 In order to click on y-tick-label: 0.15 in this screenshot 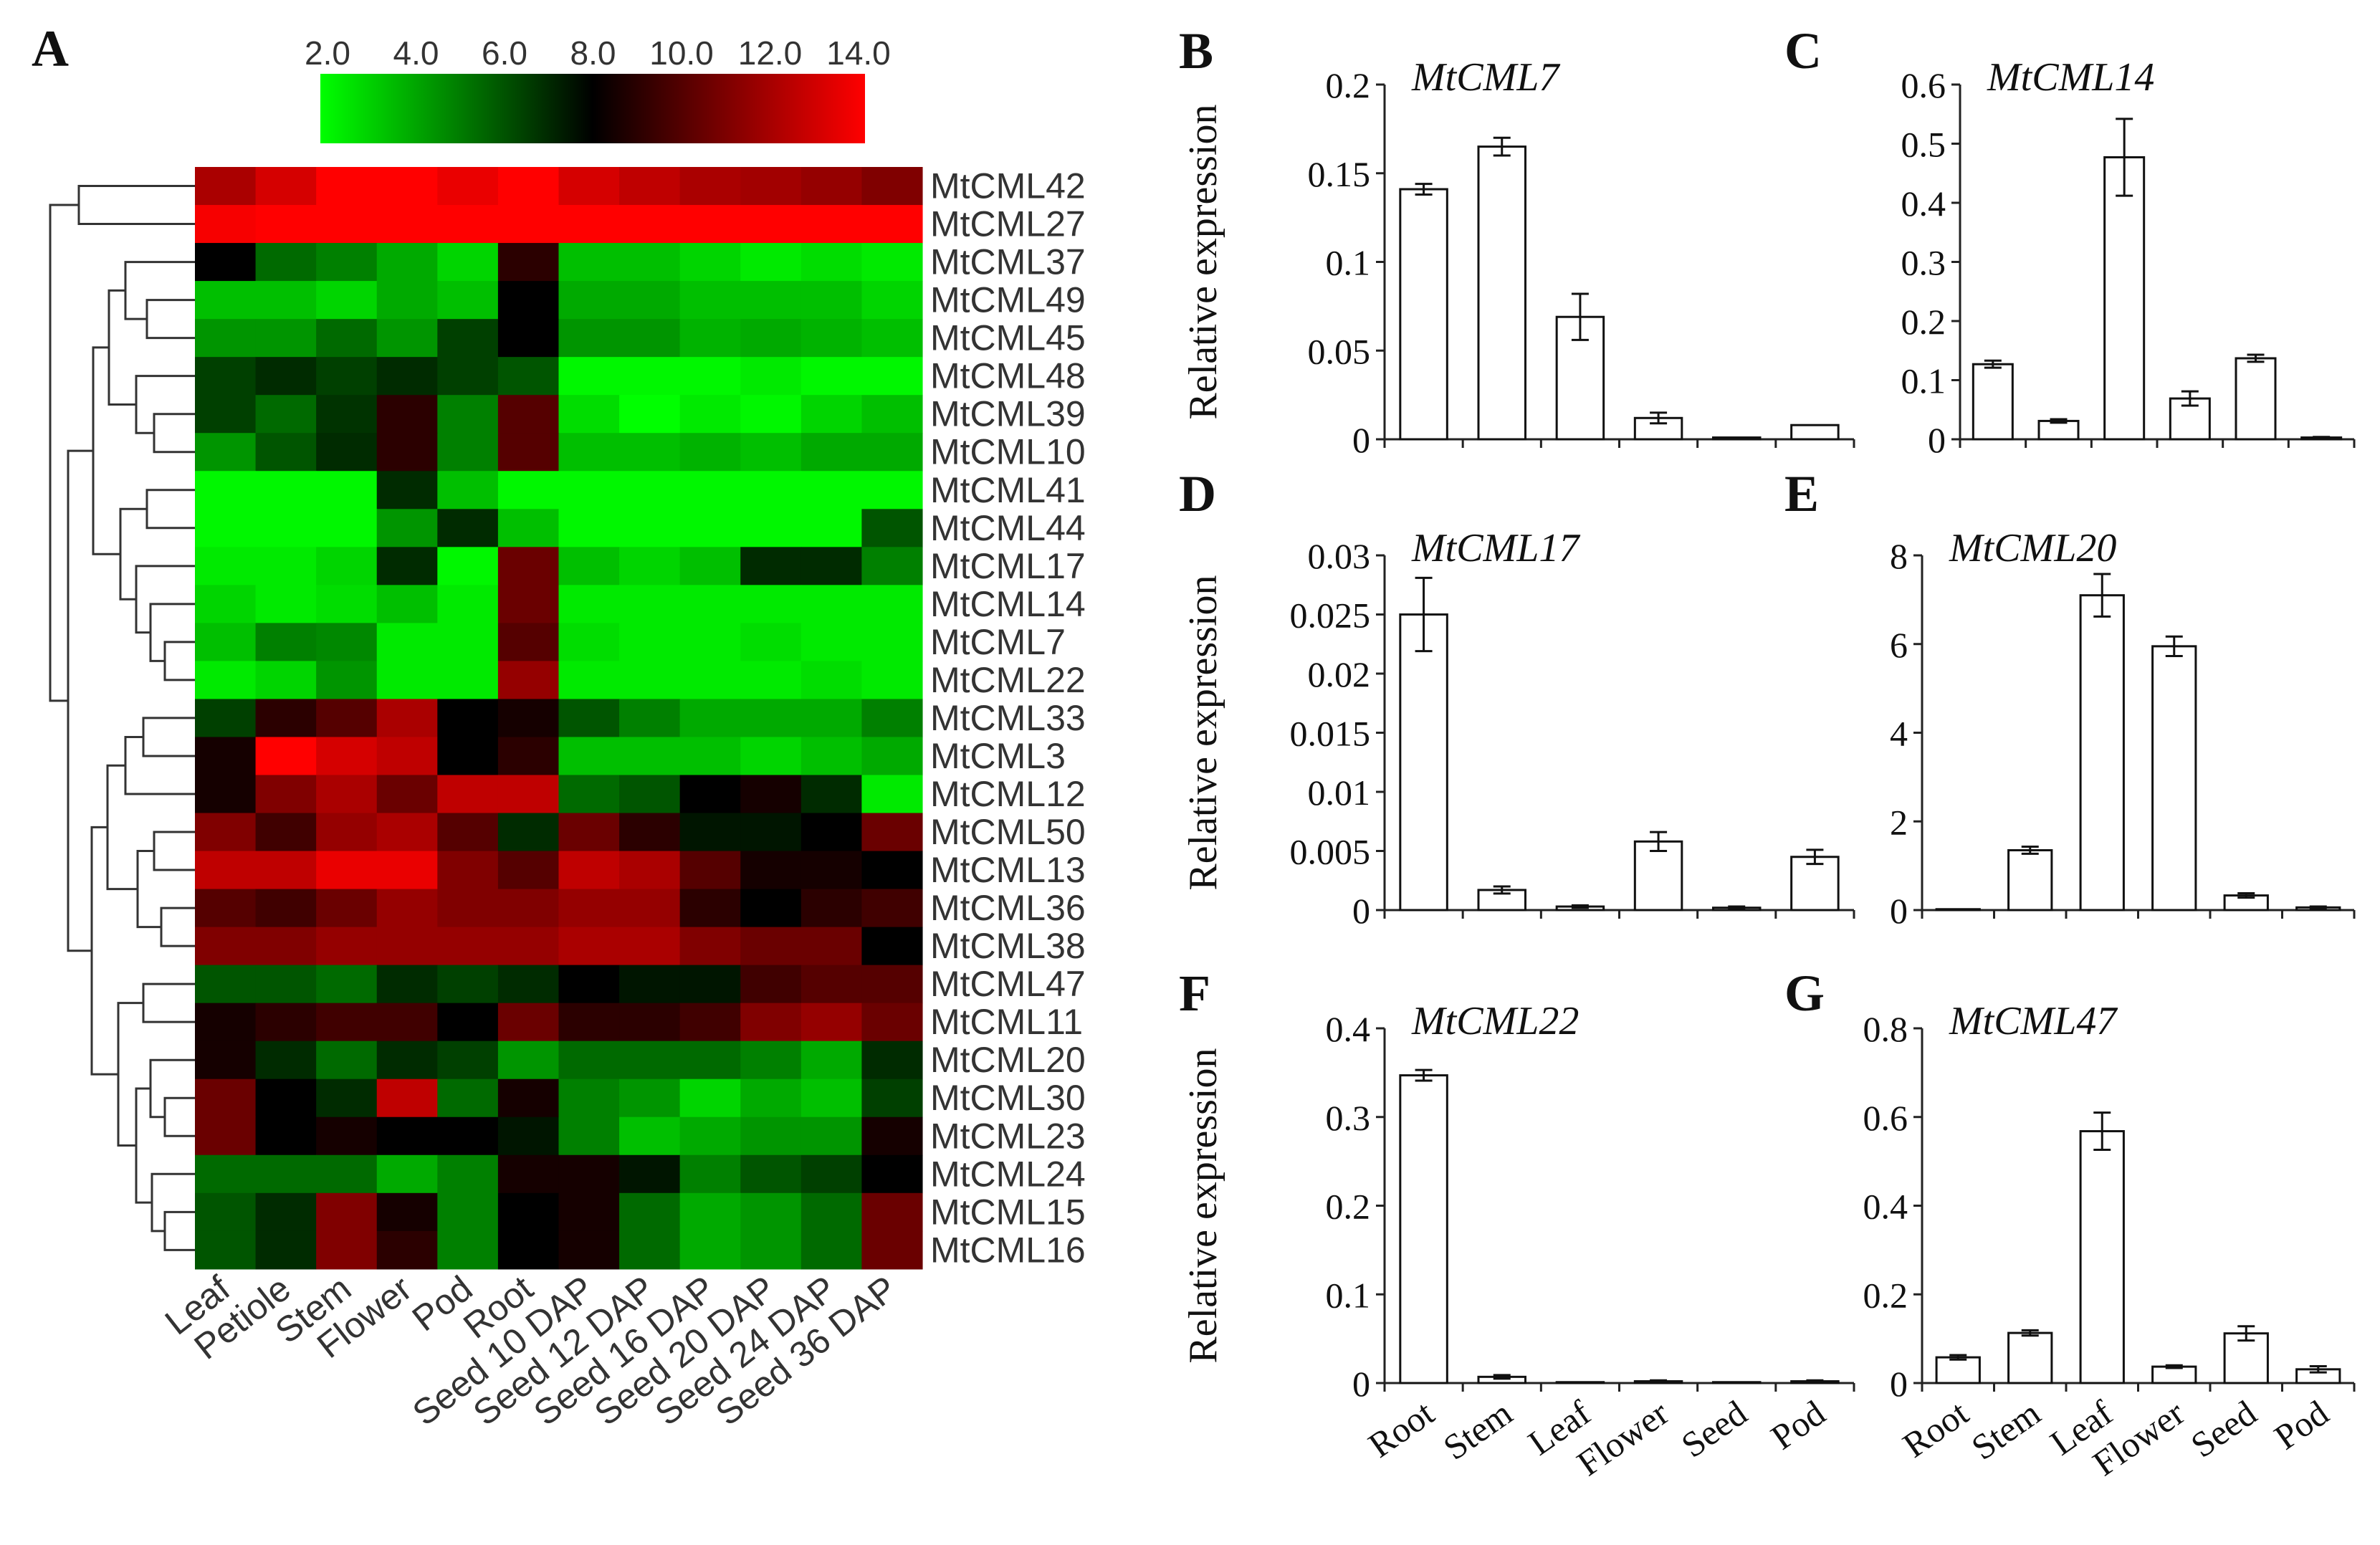, I will do `click(1339, 174)`.